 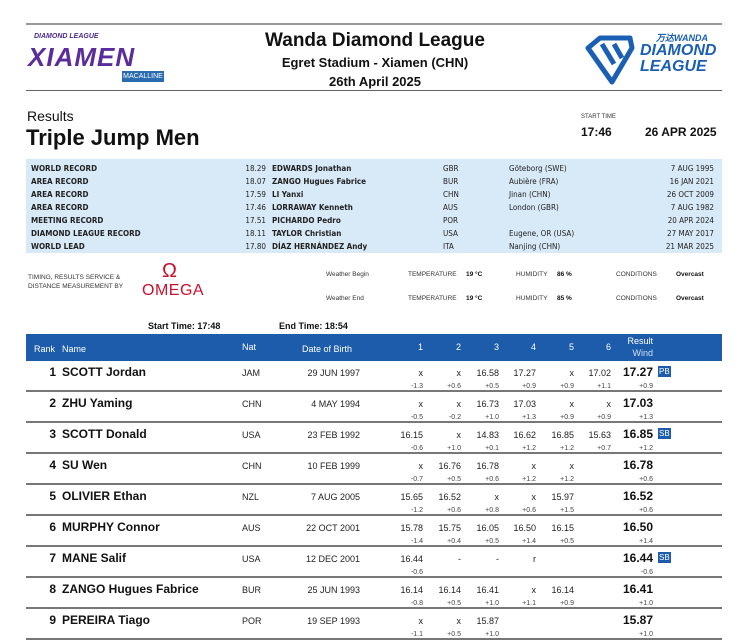 What do you see at coordinates (534, 559) in the screenshot?
I see `attempt-4: r` at bounding box center [534, 559].